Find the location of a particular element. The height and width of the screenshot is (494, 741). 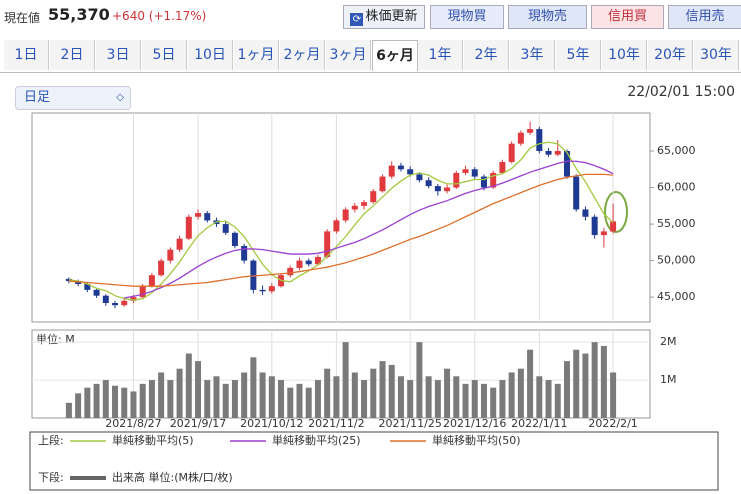

order-button: 現物買 is located at coordinates (467, 17).